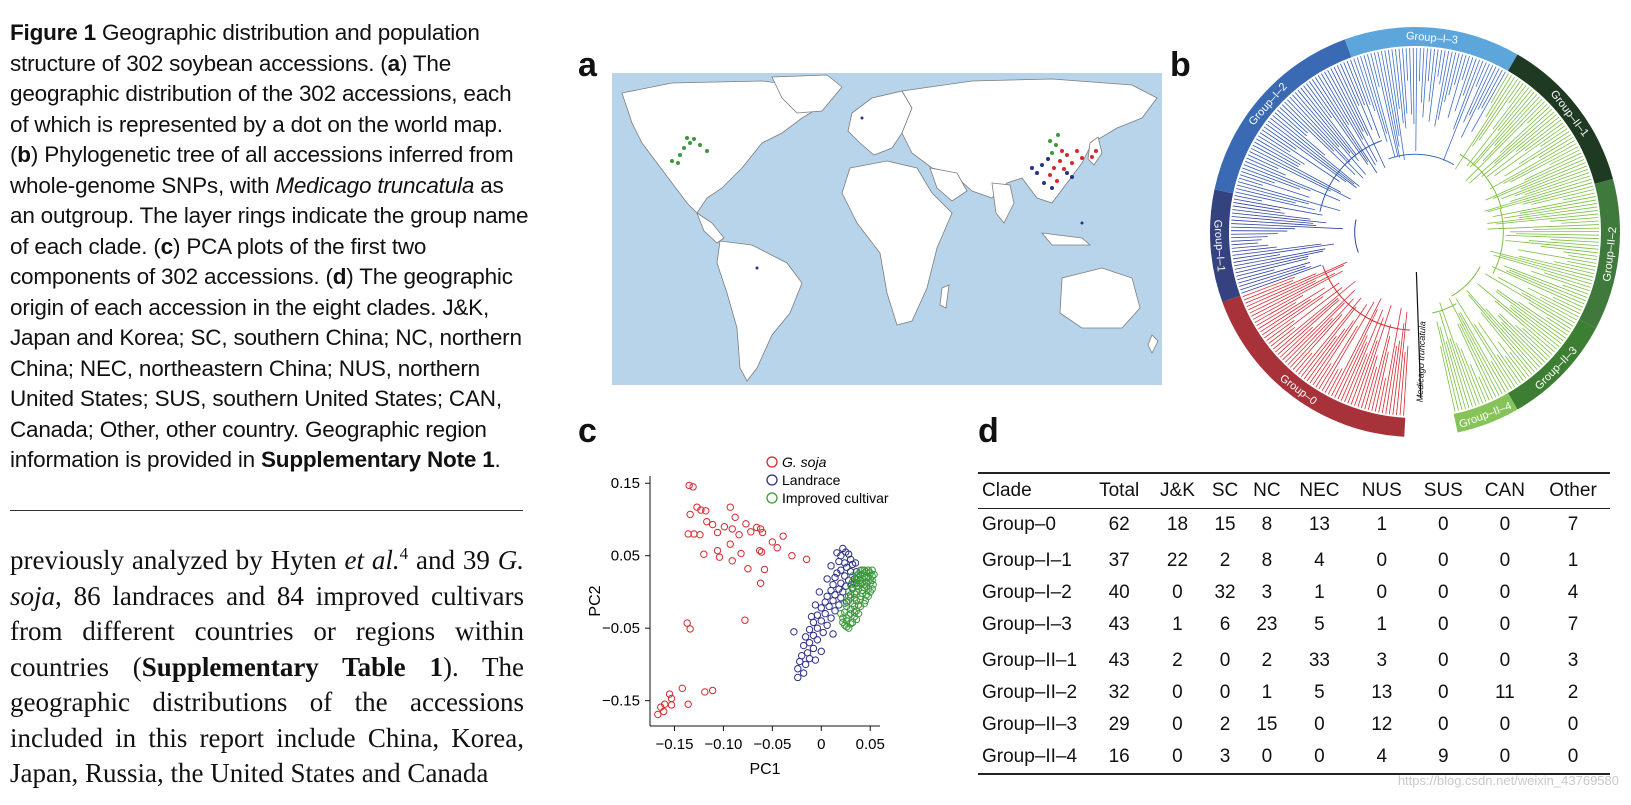 The image size is (1631, 805). I want to click on table-header-cell: J&K, so click(1177, 491).